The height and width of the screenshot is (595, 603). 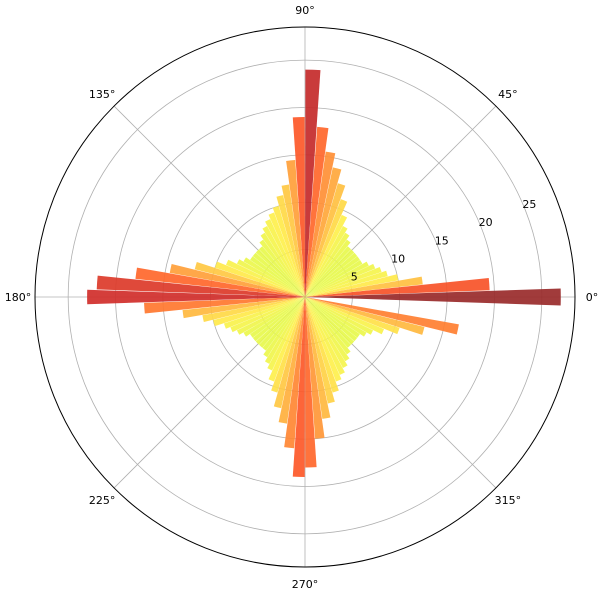 I want to click on radial-tick-label: 10, so click(x=398, y=258).